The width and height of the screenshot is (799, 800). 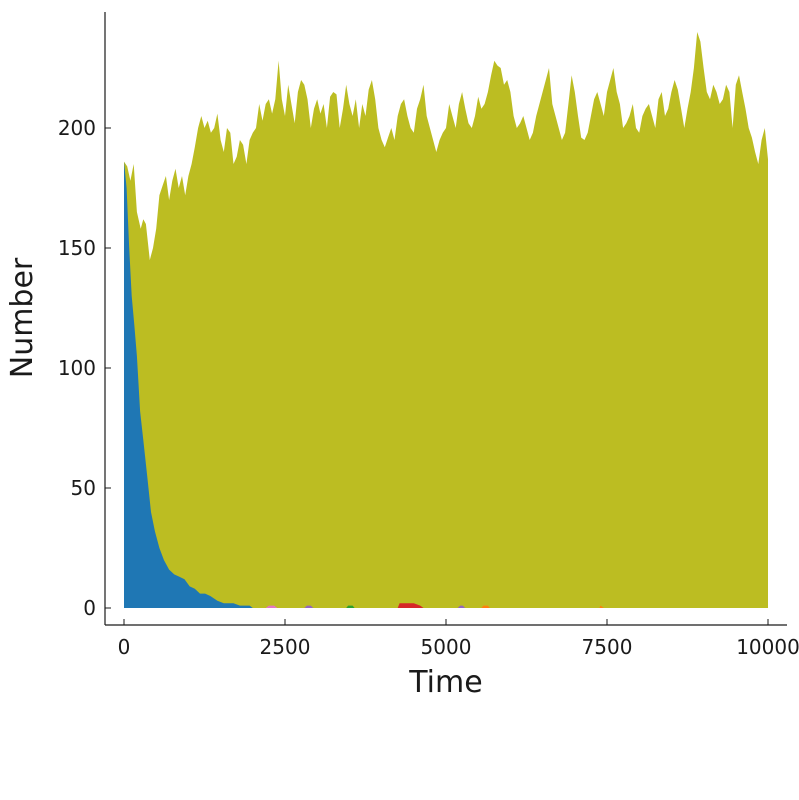 I want to click on x-tick-label: 0, so click(x=124, y=647).